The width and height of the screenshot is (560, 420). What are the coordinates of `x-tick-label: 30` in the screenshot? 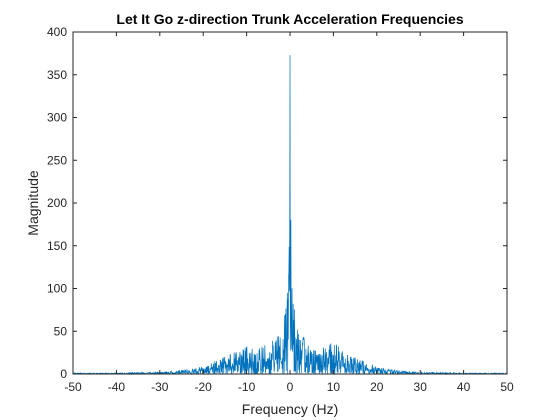 It's located at (421, 387).